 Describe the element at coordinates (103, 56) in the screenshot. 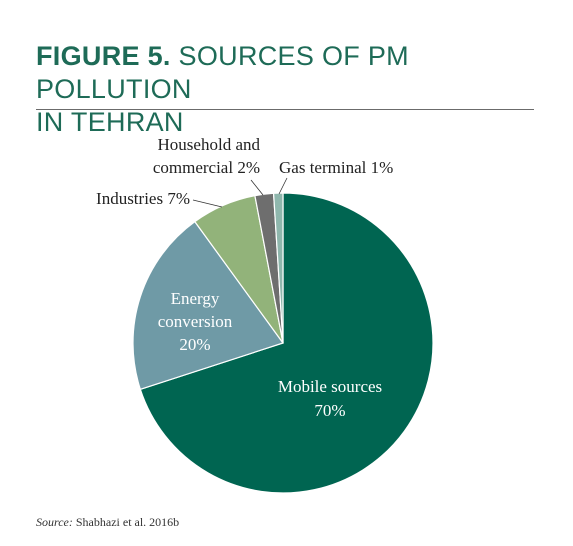

I see `figure-number: FIGURE 5.` at that location.